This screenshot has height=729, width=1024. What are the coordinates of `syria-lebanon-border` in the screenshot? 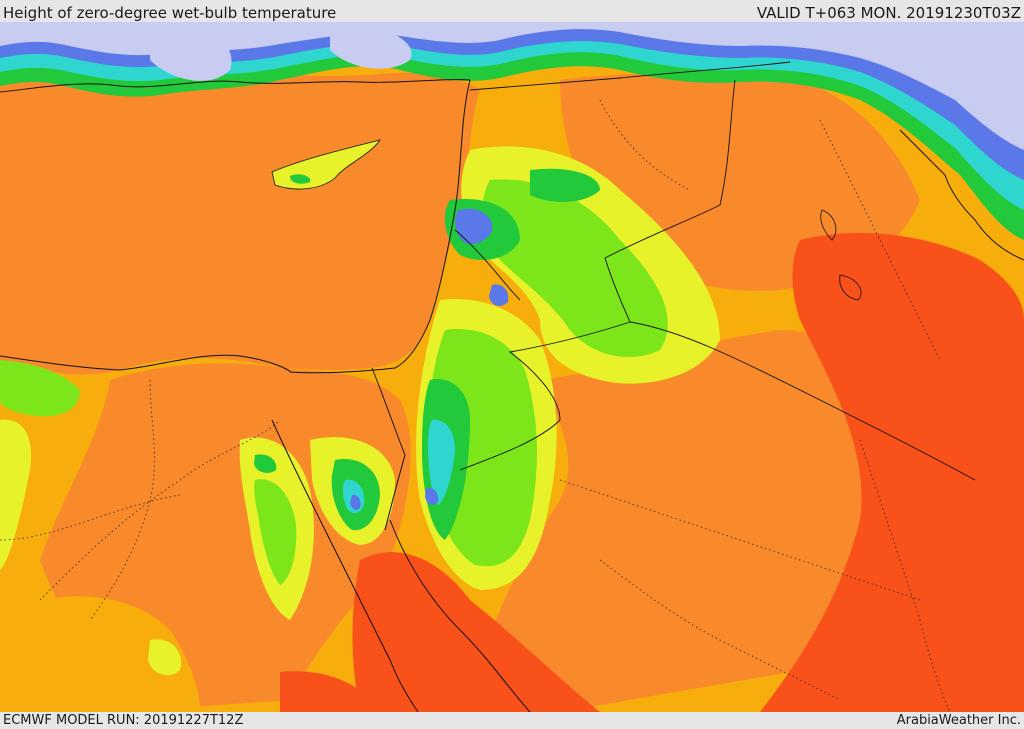 It's located at (487, 265).